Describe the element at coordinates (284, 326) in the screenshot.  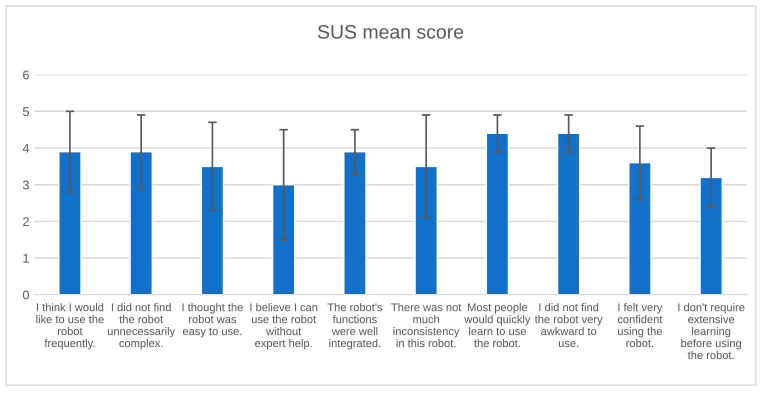
I see `x-tick-label: I believe I can use the robot without expert help.` at that location.